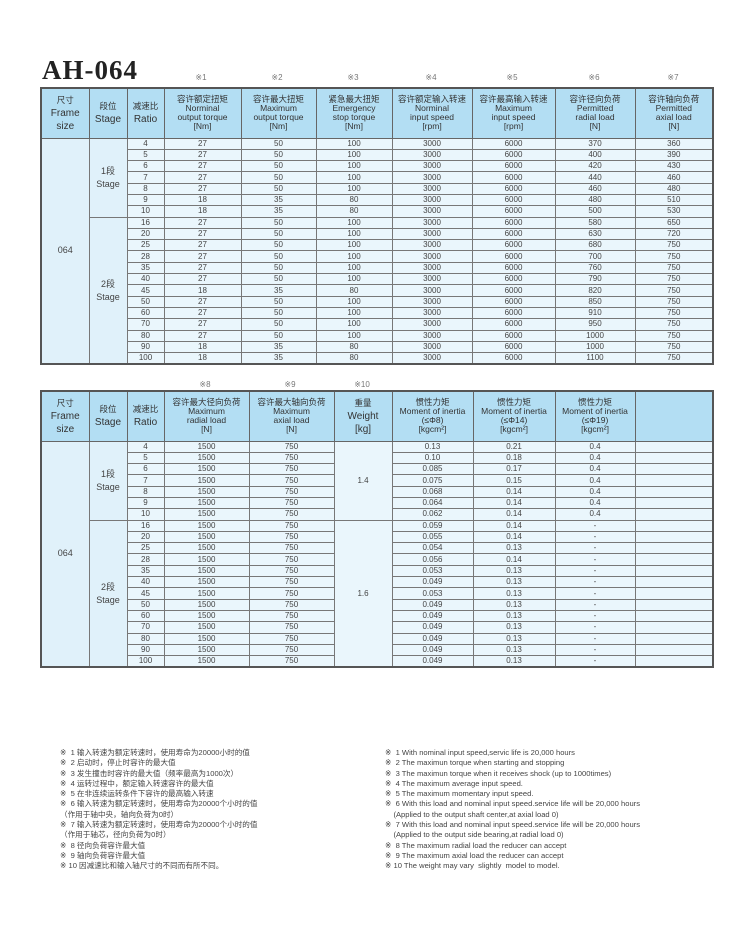 The height and width of the screenshot is (927, 750). What do you see at coordinates (278, 347) in the screenshot?
I see `table-cell: 35` at bounding box center [278, 347].